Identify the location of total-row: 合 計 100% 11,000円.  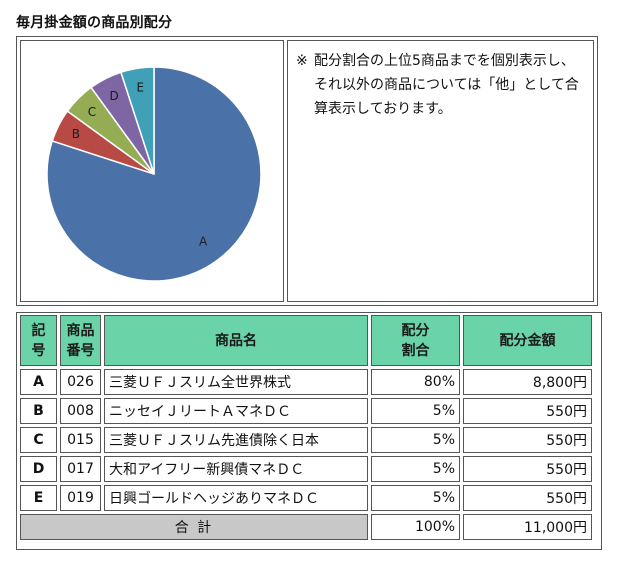
(306, 527).